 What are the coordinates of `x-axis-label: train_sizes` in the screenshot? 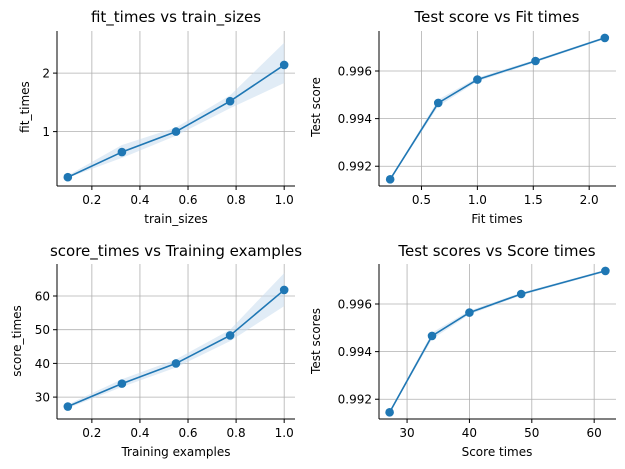 It's located at (175, 219).